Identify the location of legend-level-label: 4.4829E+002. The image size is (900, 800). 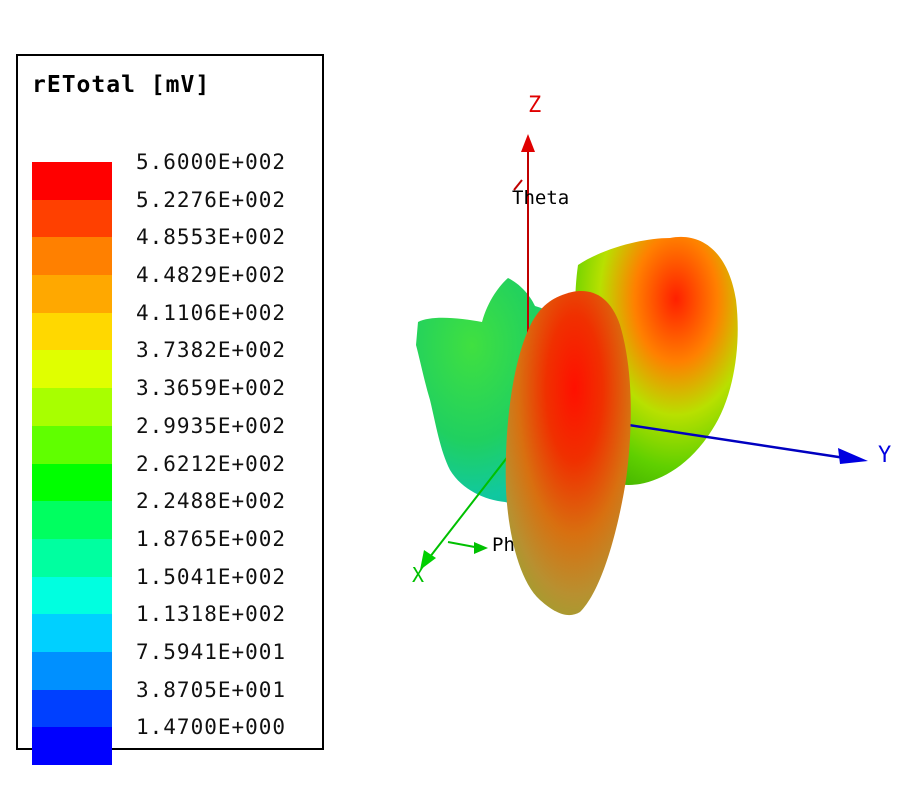
(211, 275).